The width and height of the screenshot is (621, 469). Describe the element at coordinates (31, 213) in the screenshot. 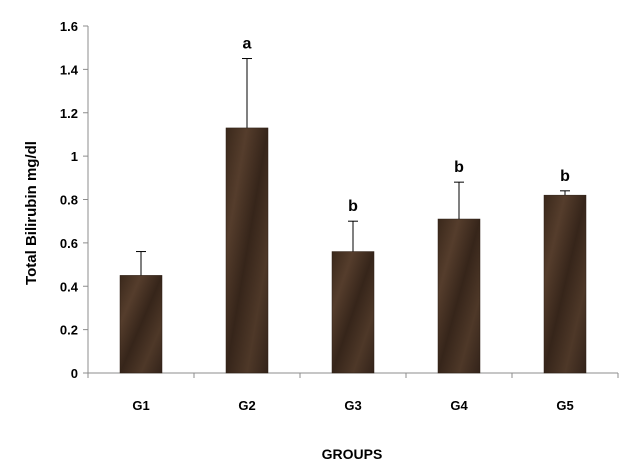

I see `y-axis-title: Total Bilirubin mg/dl` at that location.